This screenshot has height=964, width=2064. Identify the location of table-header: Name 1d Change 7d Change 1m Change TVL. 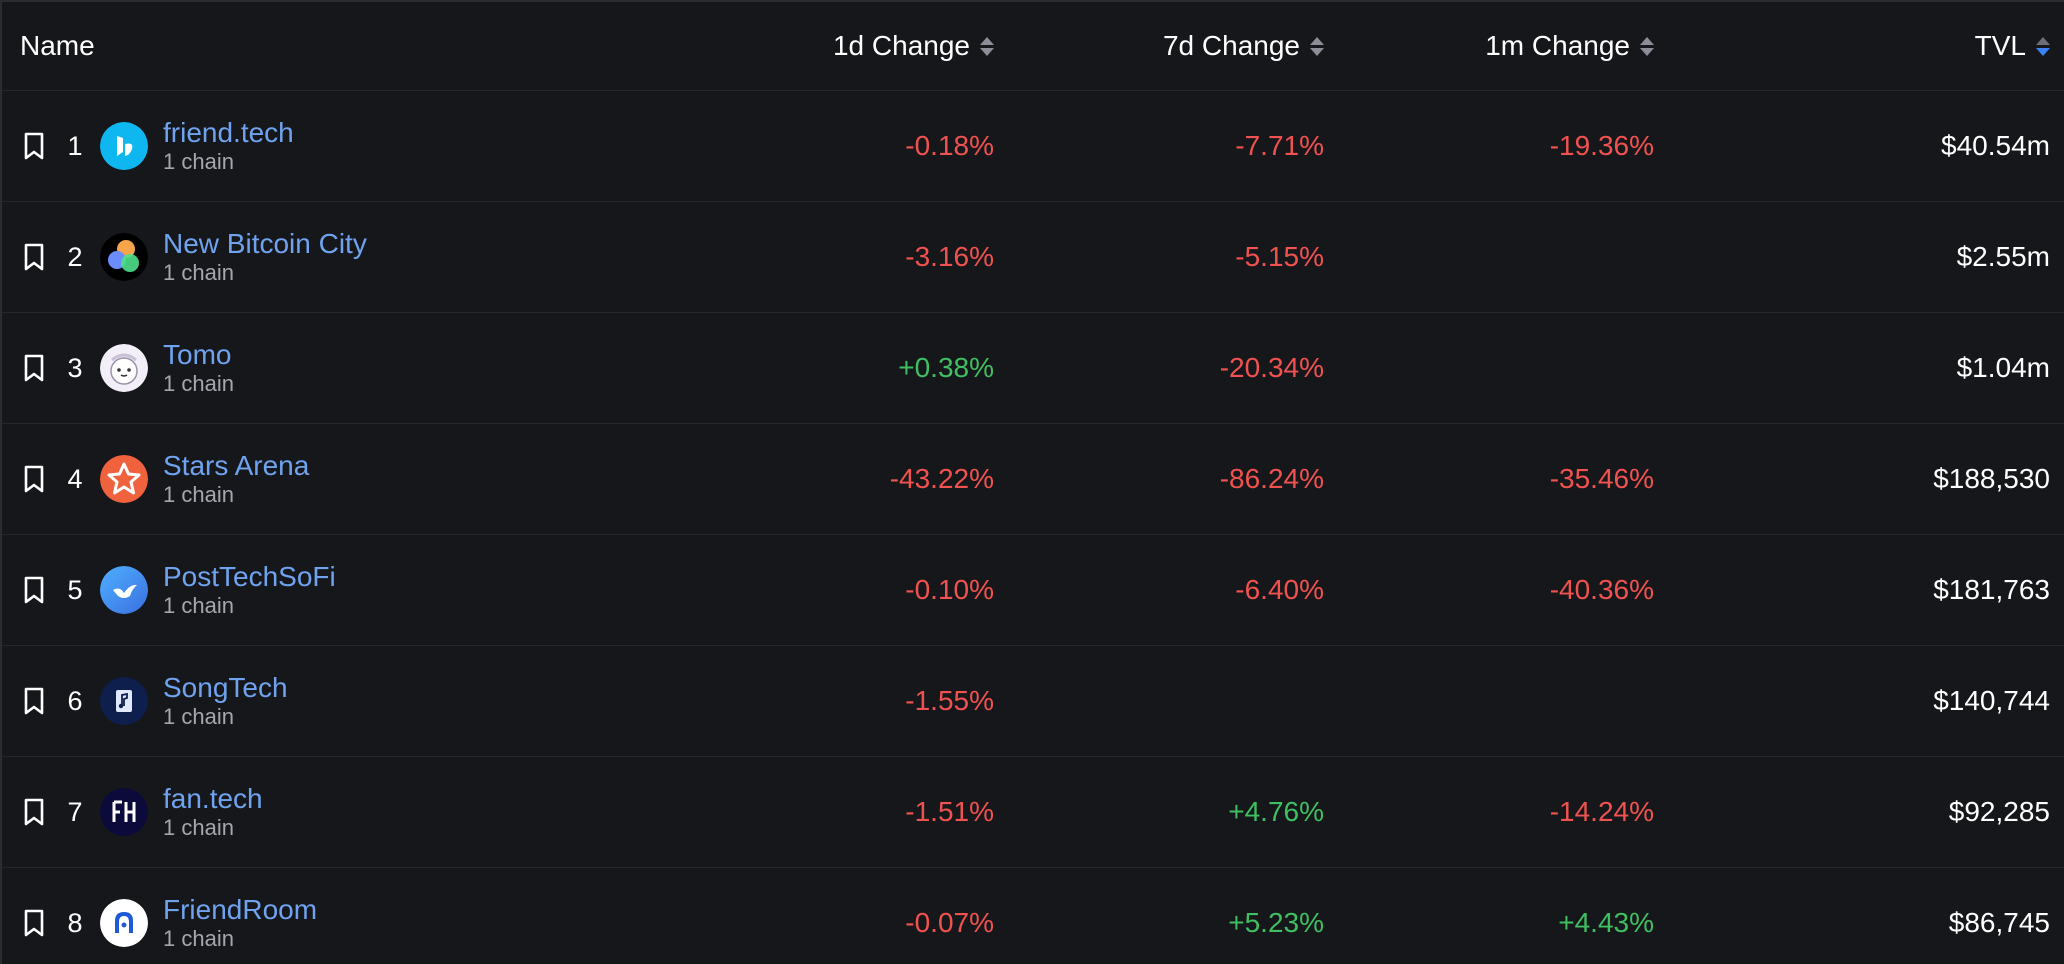
(1033, 46).